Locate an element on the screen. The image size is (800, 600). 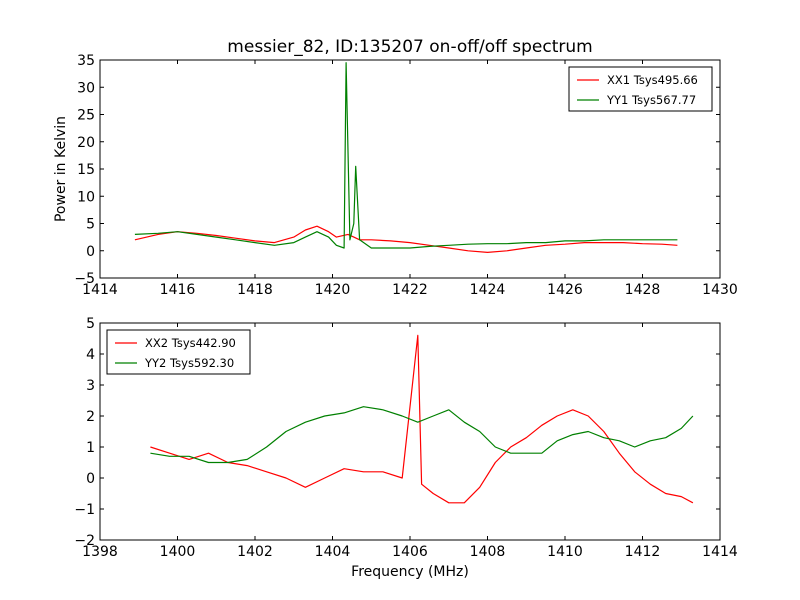
legend: XX1 Tsys495.66 YY1 Tsys567.77 is located at coordinates (640, 89).